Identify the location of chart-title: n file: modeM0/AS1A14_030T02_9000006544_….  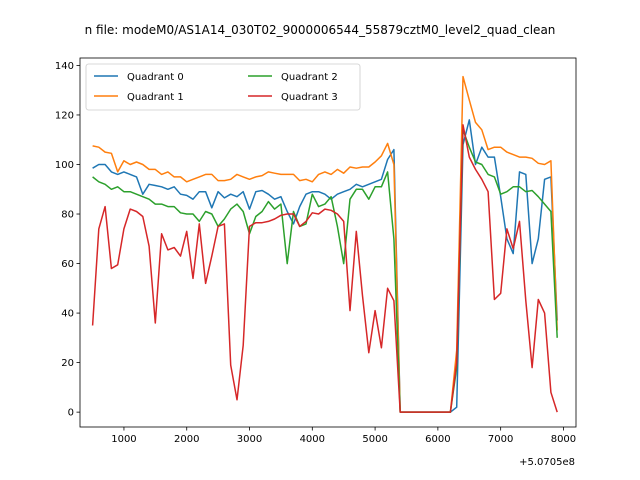
(320, 30).